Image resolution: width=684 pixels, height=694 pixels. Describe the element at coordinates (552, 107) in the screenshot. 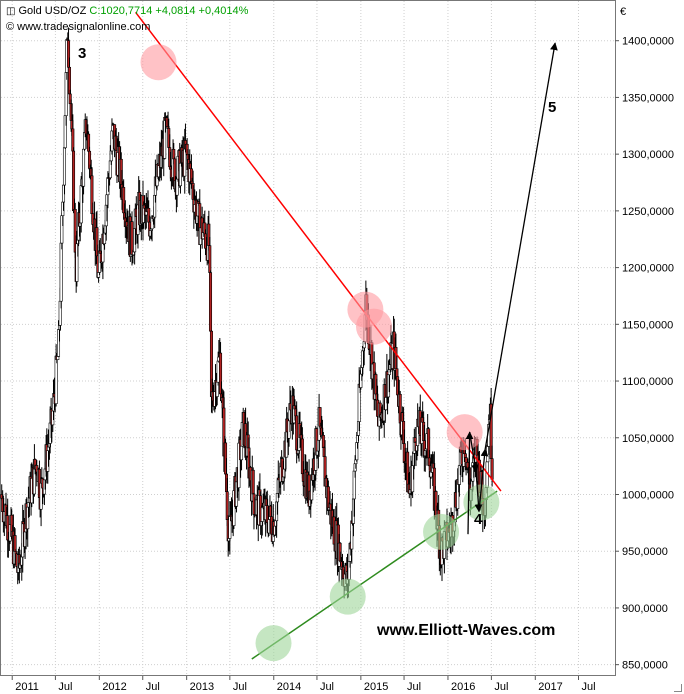

I see `wave-5-label: 5` at that location.